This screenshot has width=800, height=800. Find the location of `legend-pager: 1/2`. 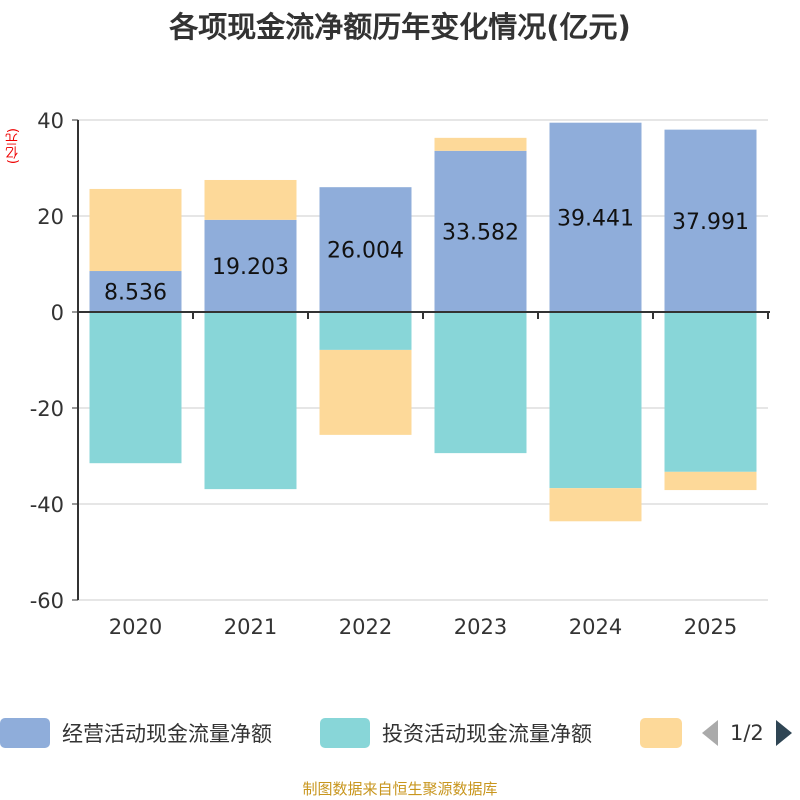

legend-pager: 1/2 is located at coordinates (747, 733).